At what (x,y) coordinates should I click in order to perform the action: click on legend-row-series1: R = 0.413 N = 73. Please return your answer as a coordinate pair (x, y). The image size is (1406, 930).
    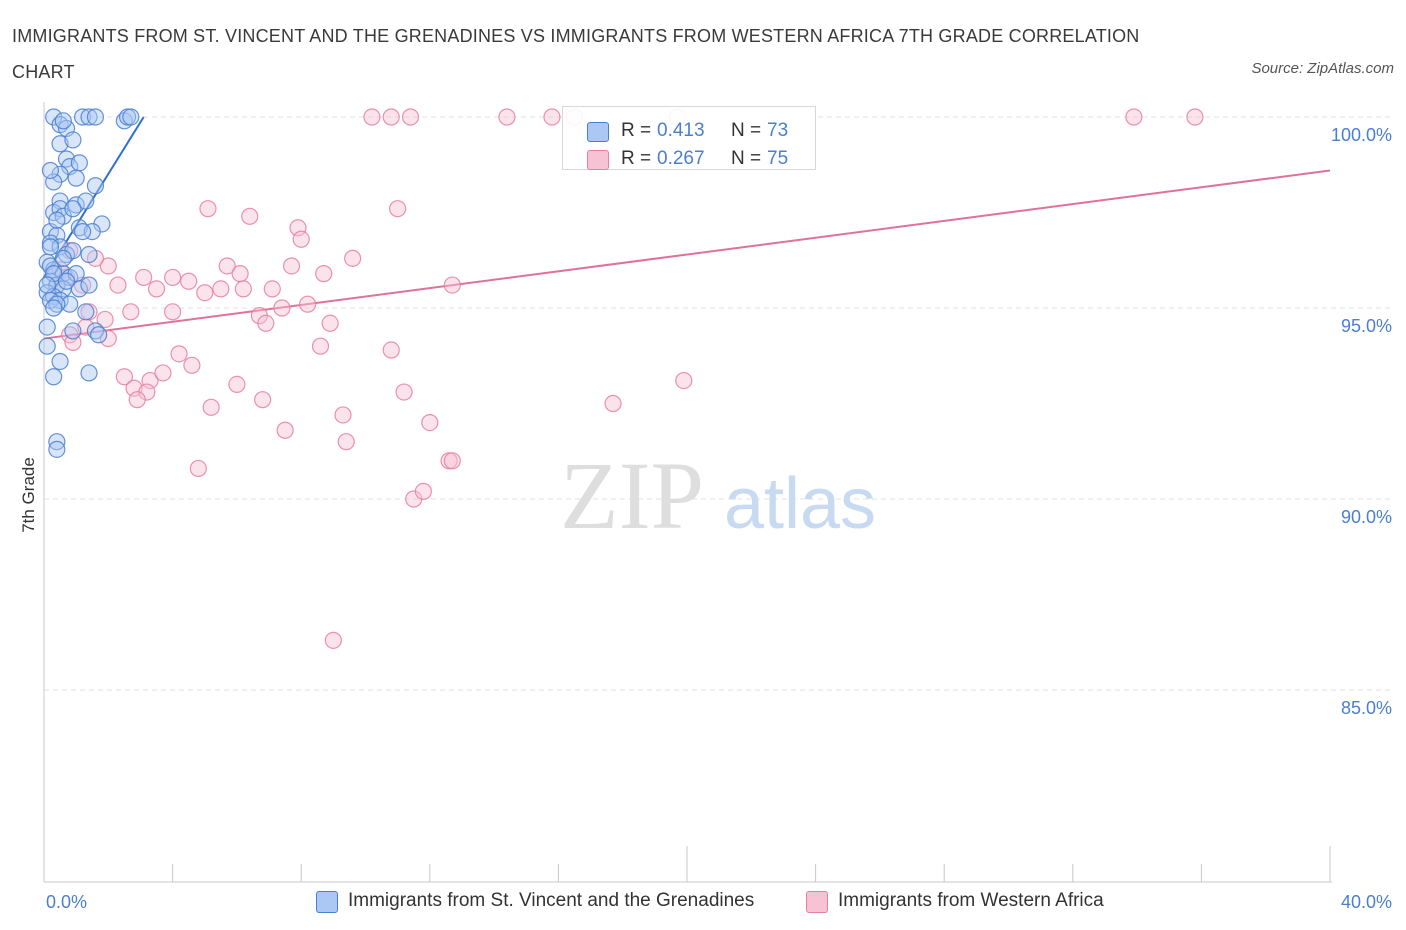
    Looking at the image, I should click on (689, 131).